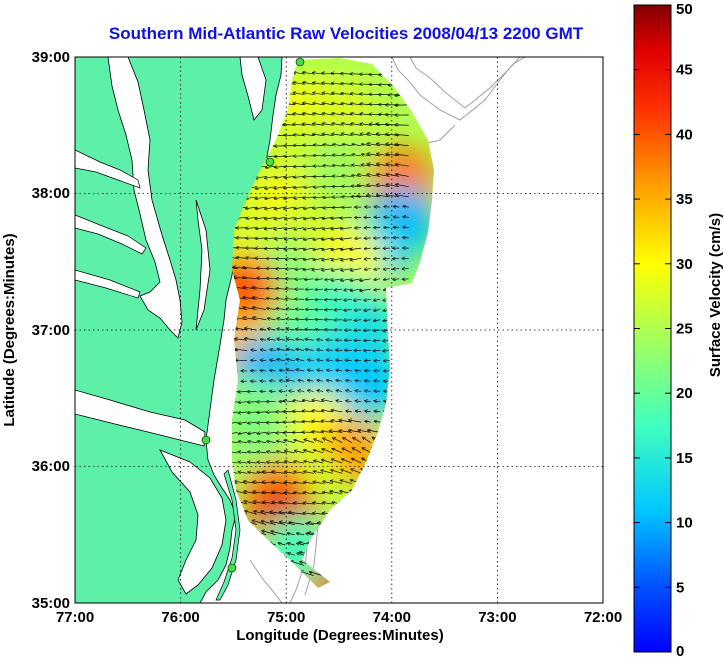 The height and width of the screenshot is (659, 724). What do you see at coordinates (684, 9) in the screenshot?
I see `colorbar-tick-label: 50` at bounding box center [684, 9].